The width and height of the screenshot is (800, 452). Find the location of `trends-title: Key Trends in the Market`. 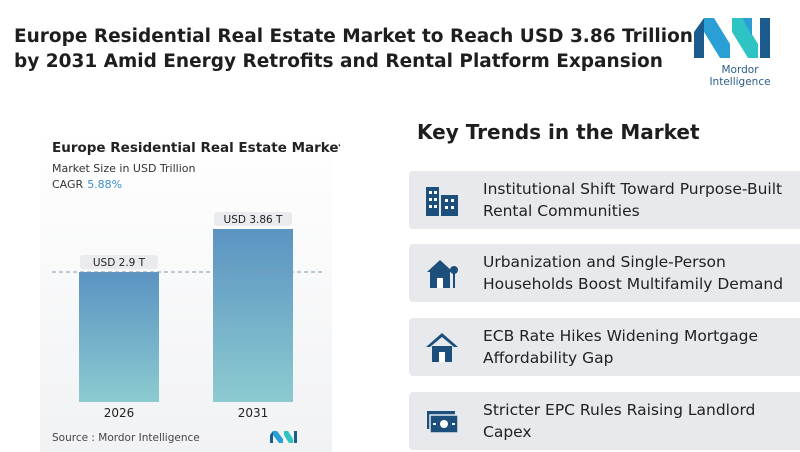

trends-title: Key Trends in the Market is located at coordinates (558, 132).